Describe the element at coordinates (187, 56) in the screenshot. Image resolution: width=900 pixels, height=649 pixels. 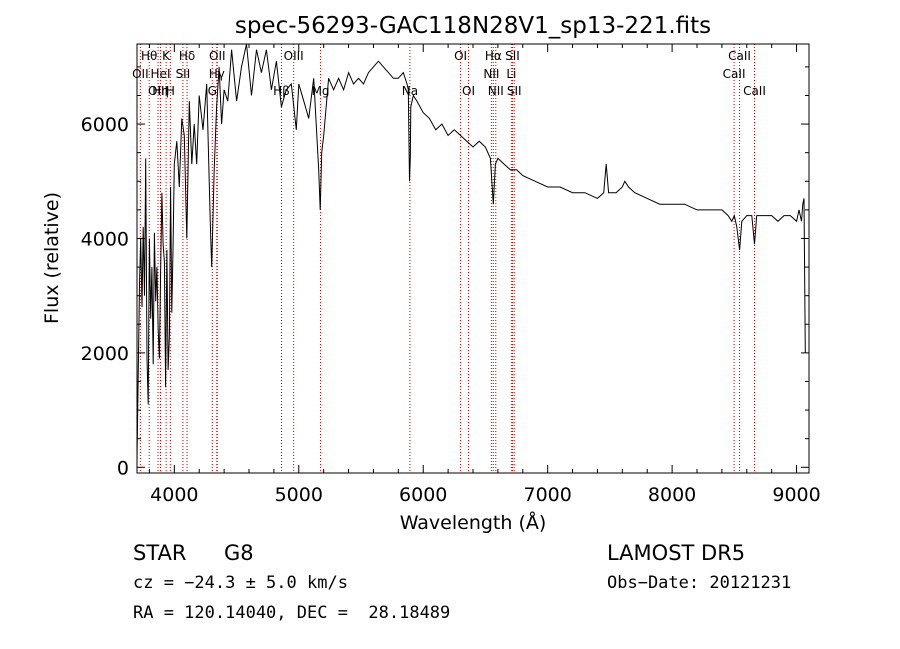
I see `line-label: Hδ` at that location.